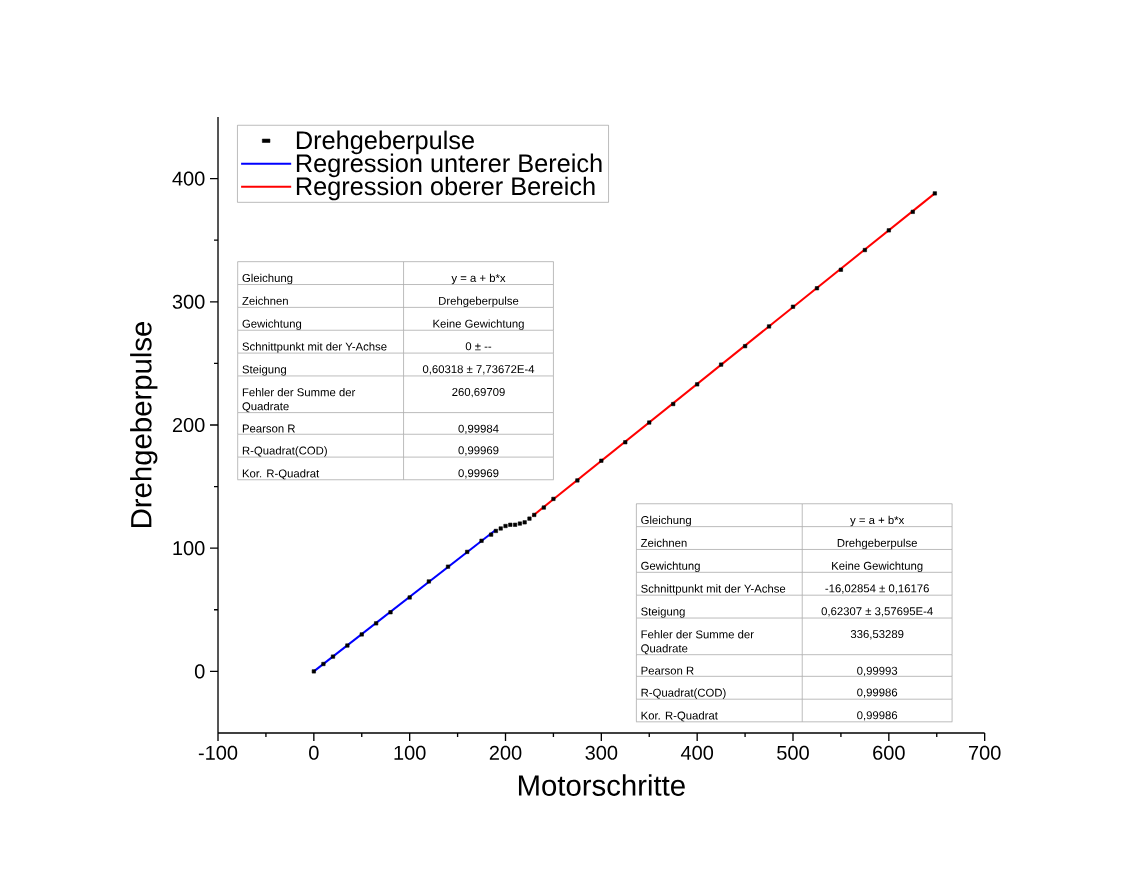 This screenshot has height=875, width=1140. I want to click on annotation: 0 ± --, so click(478, 346).